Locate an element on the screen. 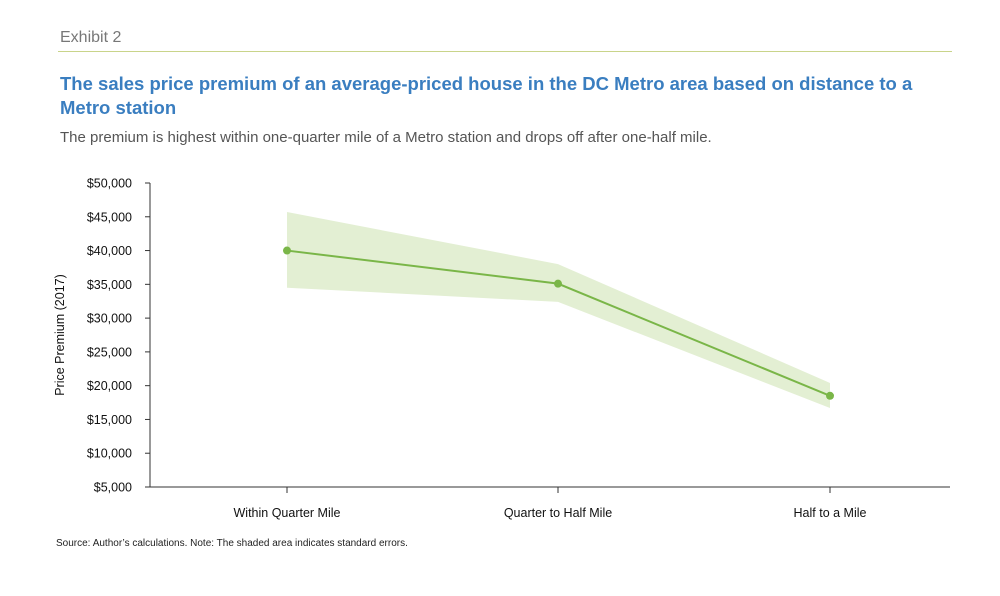 This screenshot has width=1000, height=596. y-tick-label: $20,000 is located at coordinates (109, 386).